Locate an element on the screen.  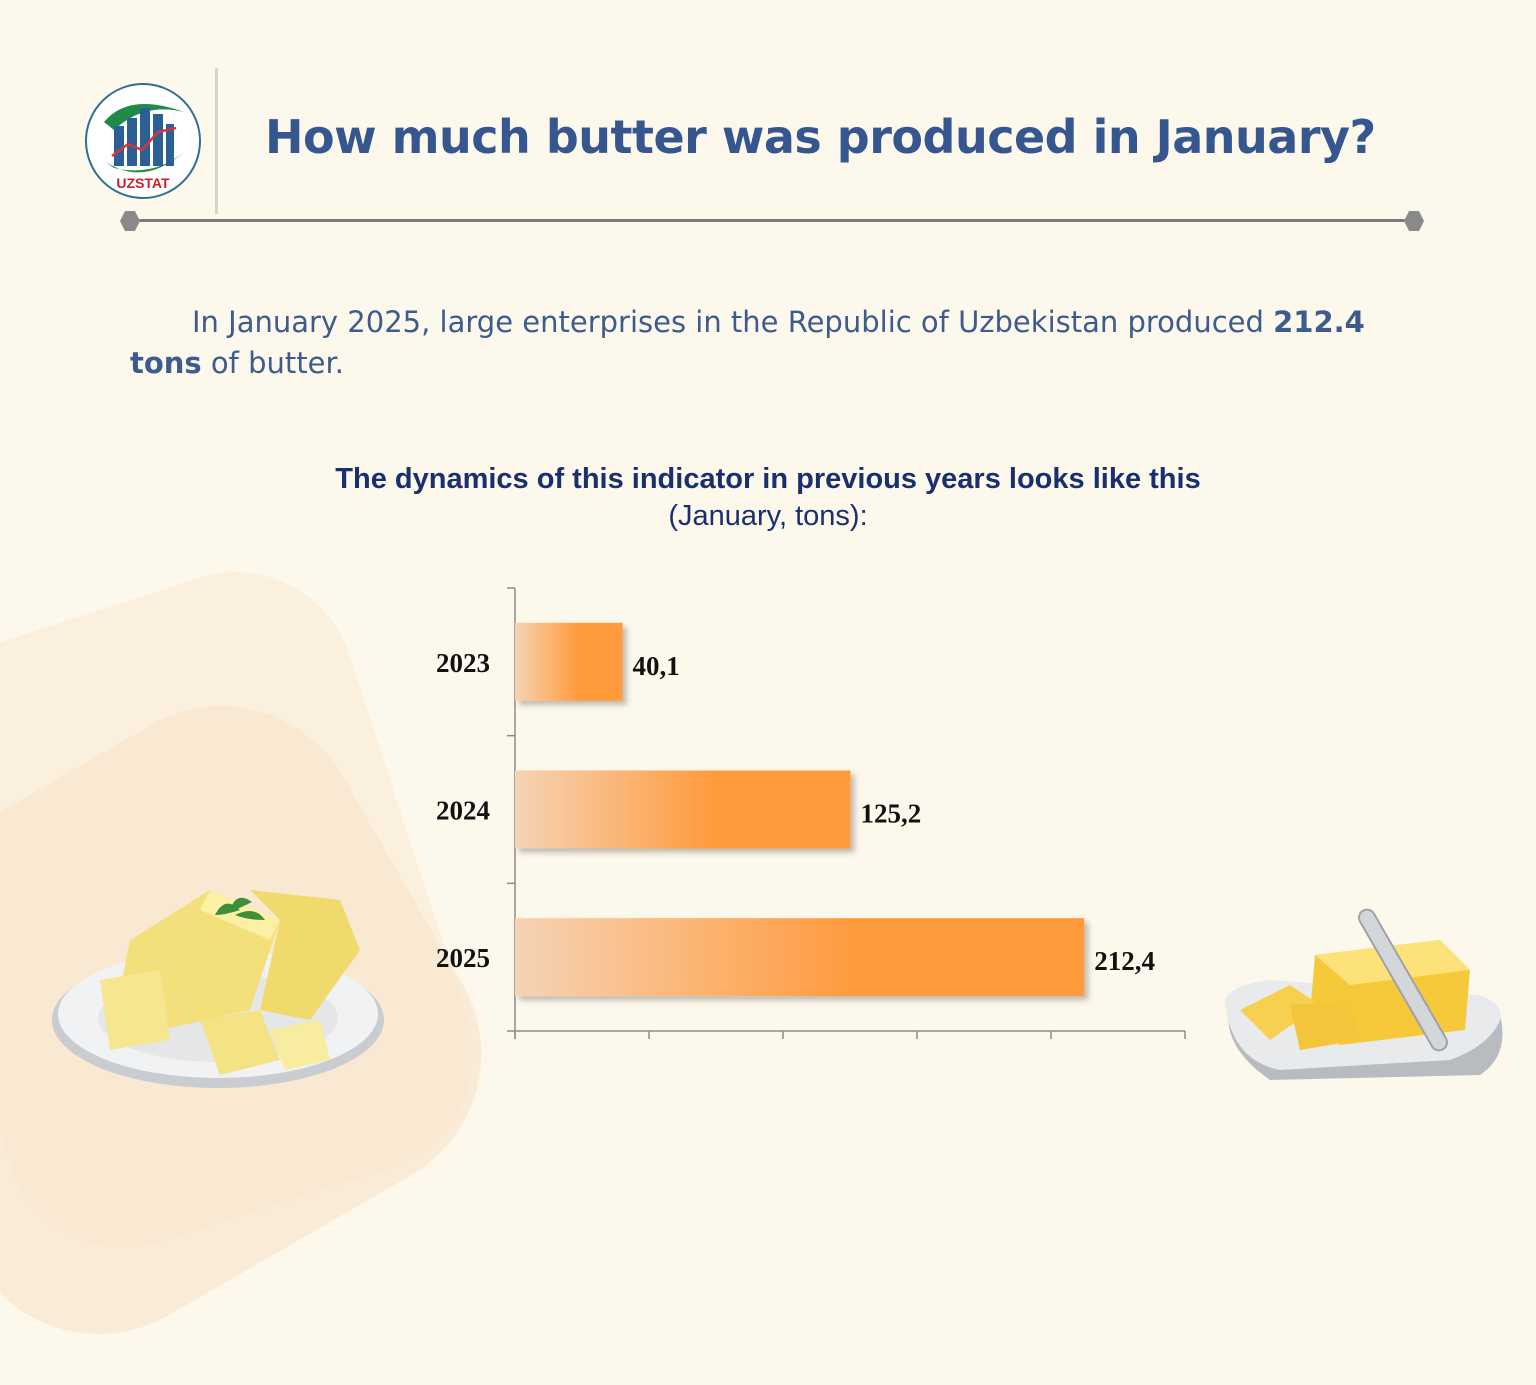
bar-2023 is located at coordinates (569, 661).